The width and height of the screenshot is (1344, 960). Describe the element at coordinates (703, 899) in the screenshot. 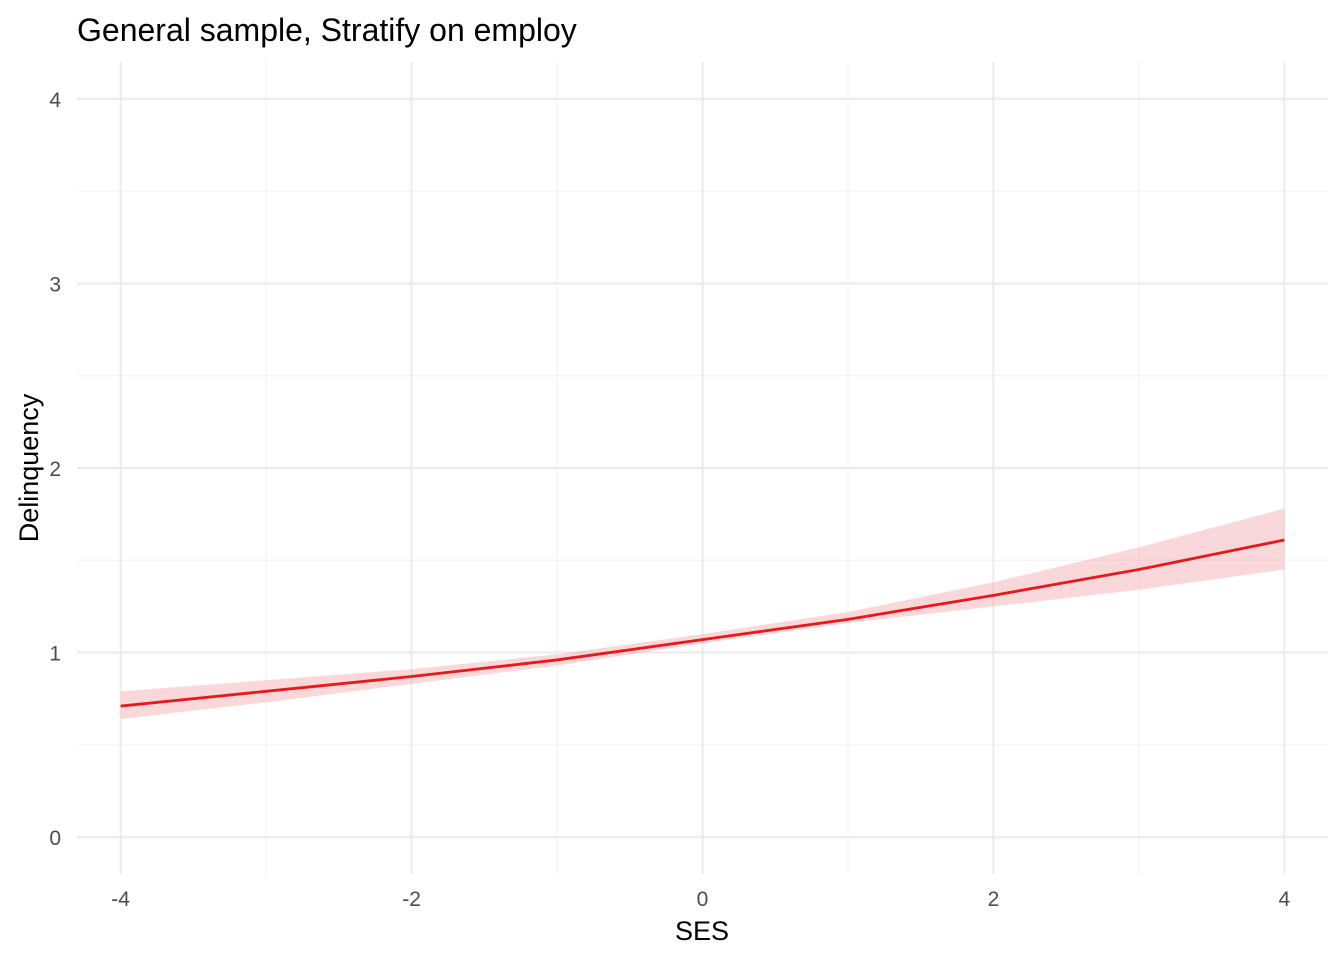

I see `x-tick-label: 0` at that location.